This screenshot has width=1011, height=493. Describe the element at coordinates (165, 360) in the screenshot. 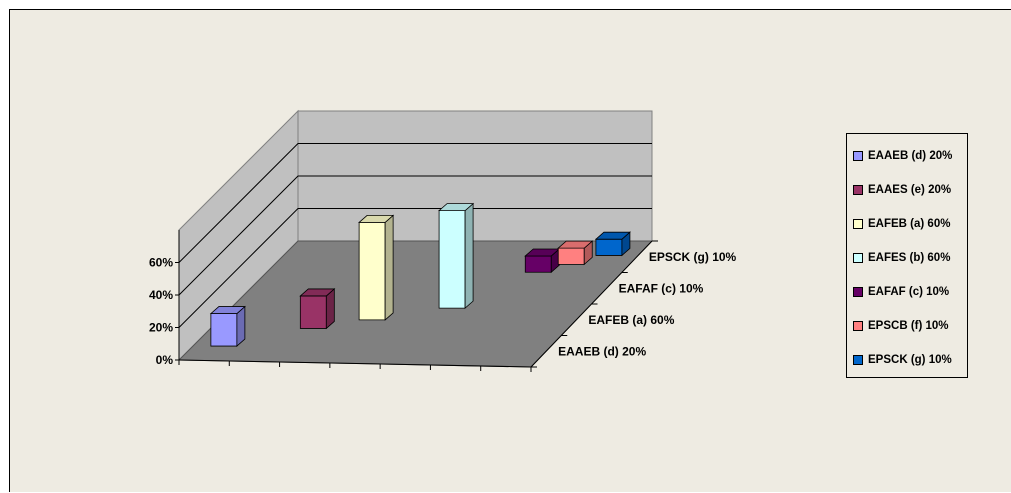

I see `y-tick-label: 0%` at that location.